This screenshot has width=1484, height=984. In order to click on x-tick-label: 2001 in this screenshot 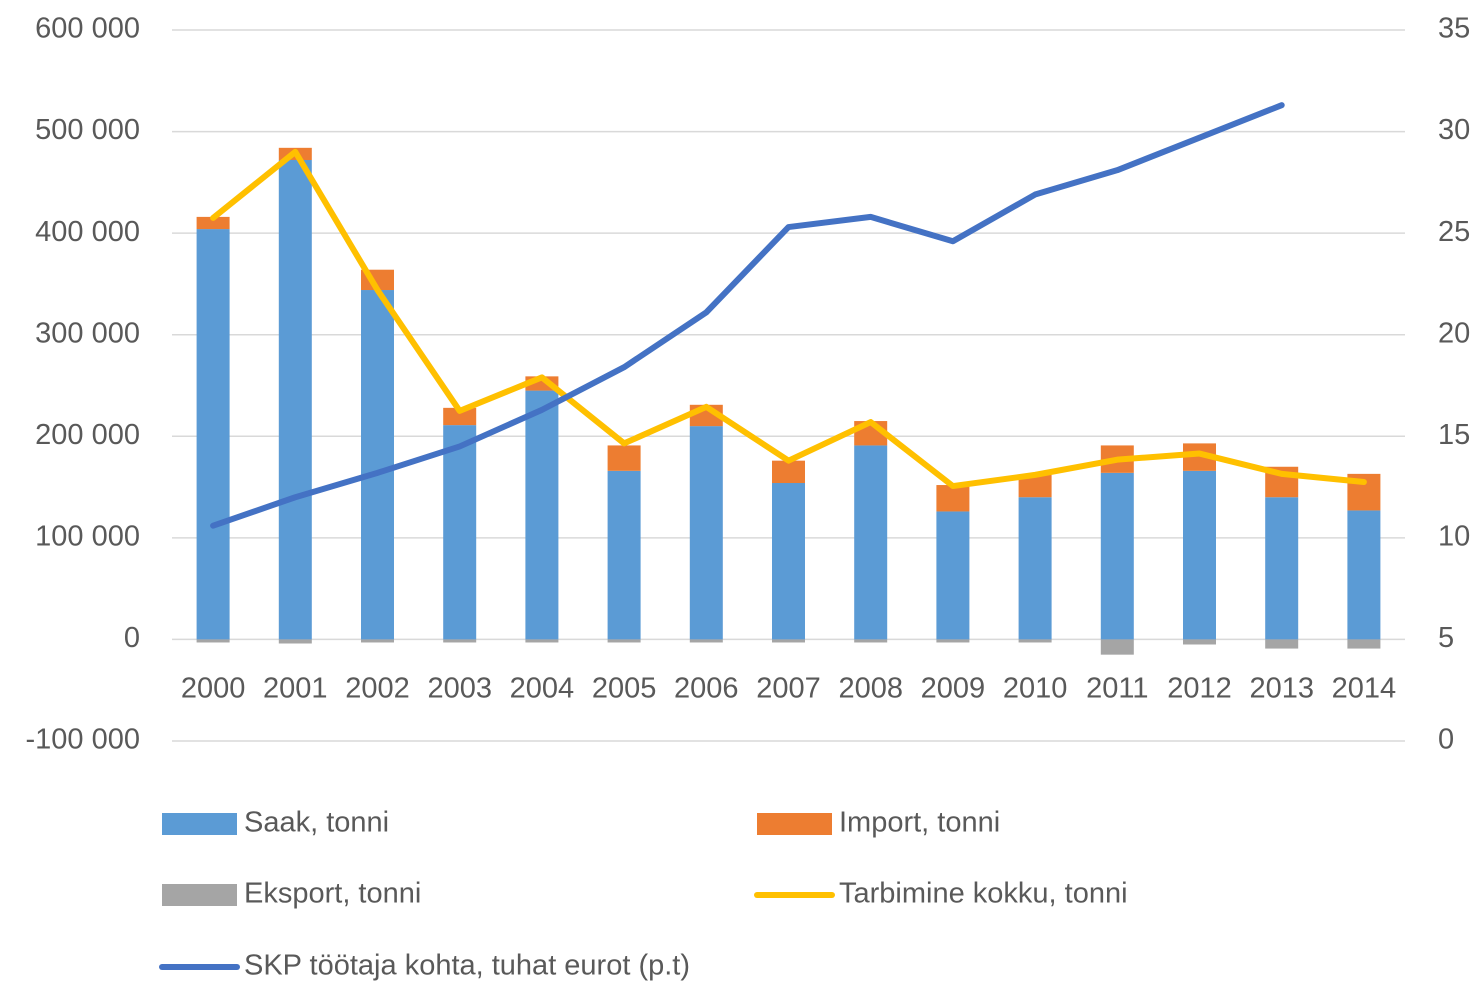, I will do `click(295, 689)`.